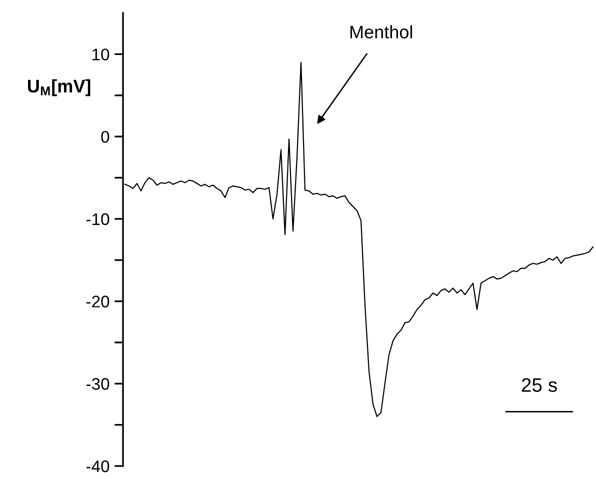  Describe the element at coordinates (59, 87) in the screenshot. I see `y-axis-title: U$_{M}$[mV]` at that location.